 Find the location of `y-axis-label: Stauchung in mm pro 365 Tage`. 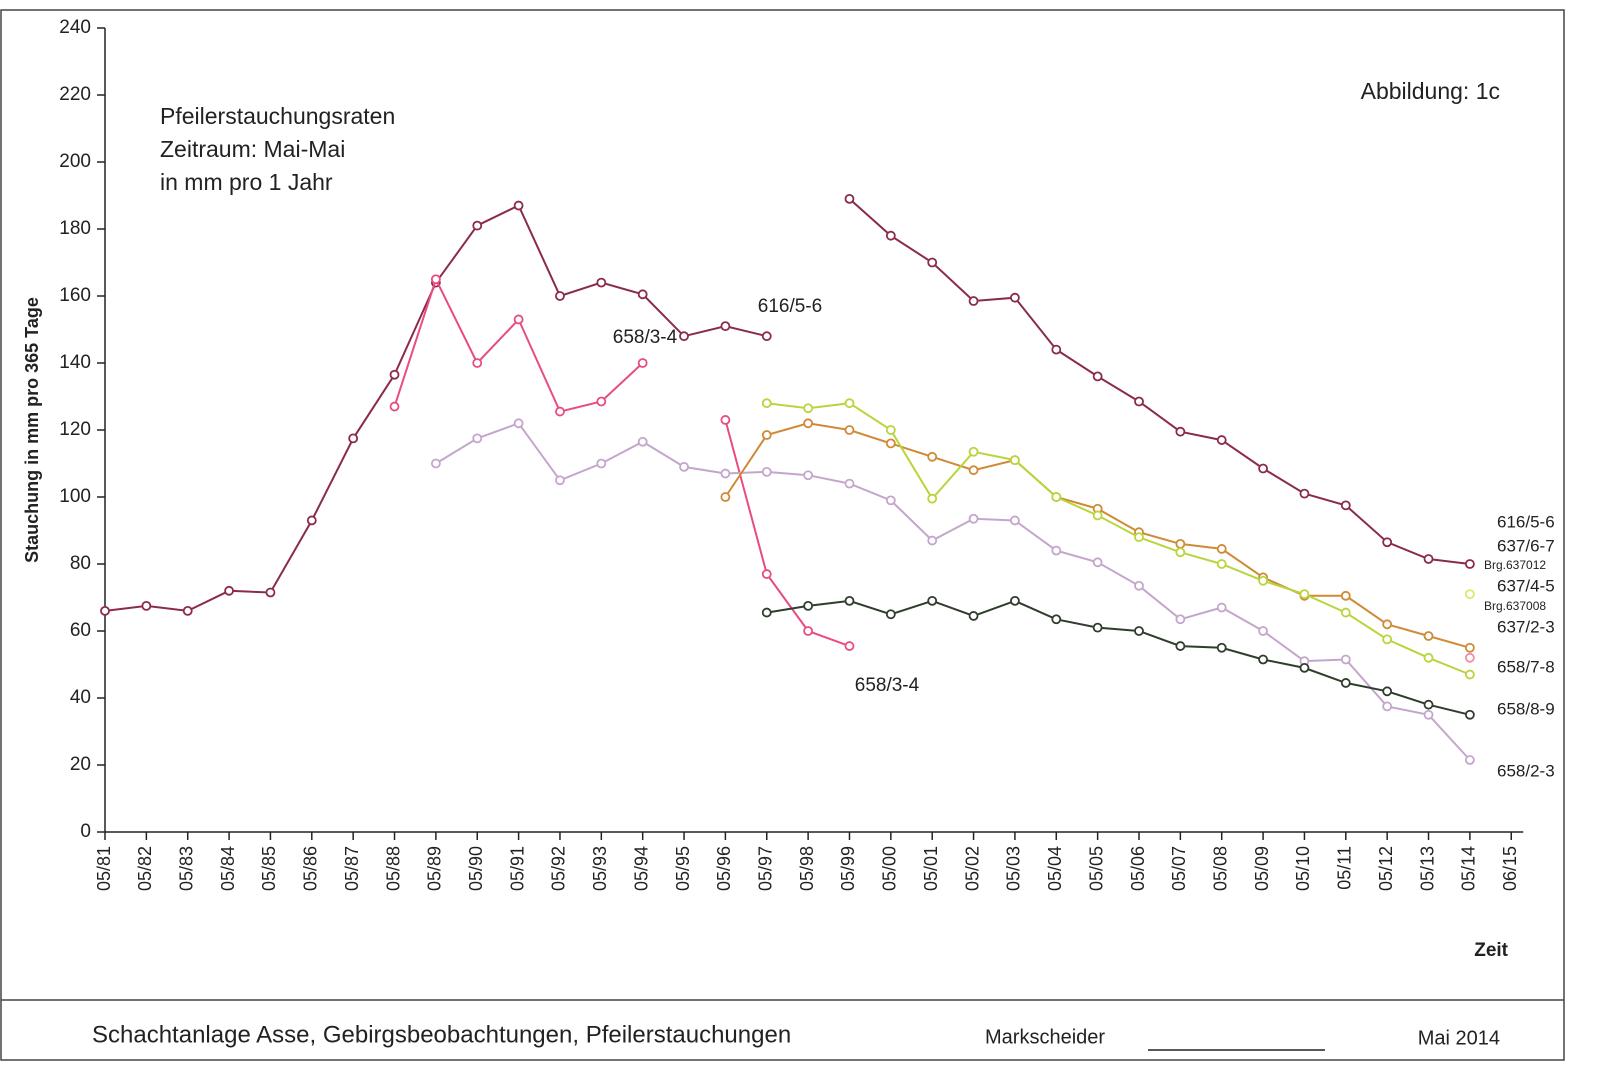

y-axis-label: Stauchung in mm pro 365 Tage is located at coordinates (32, 430).